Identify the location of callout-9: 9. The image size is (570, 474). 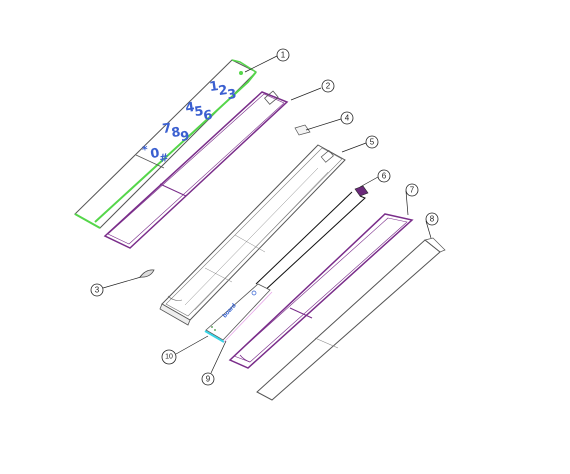
(208, 379).